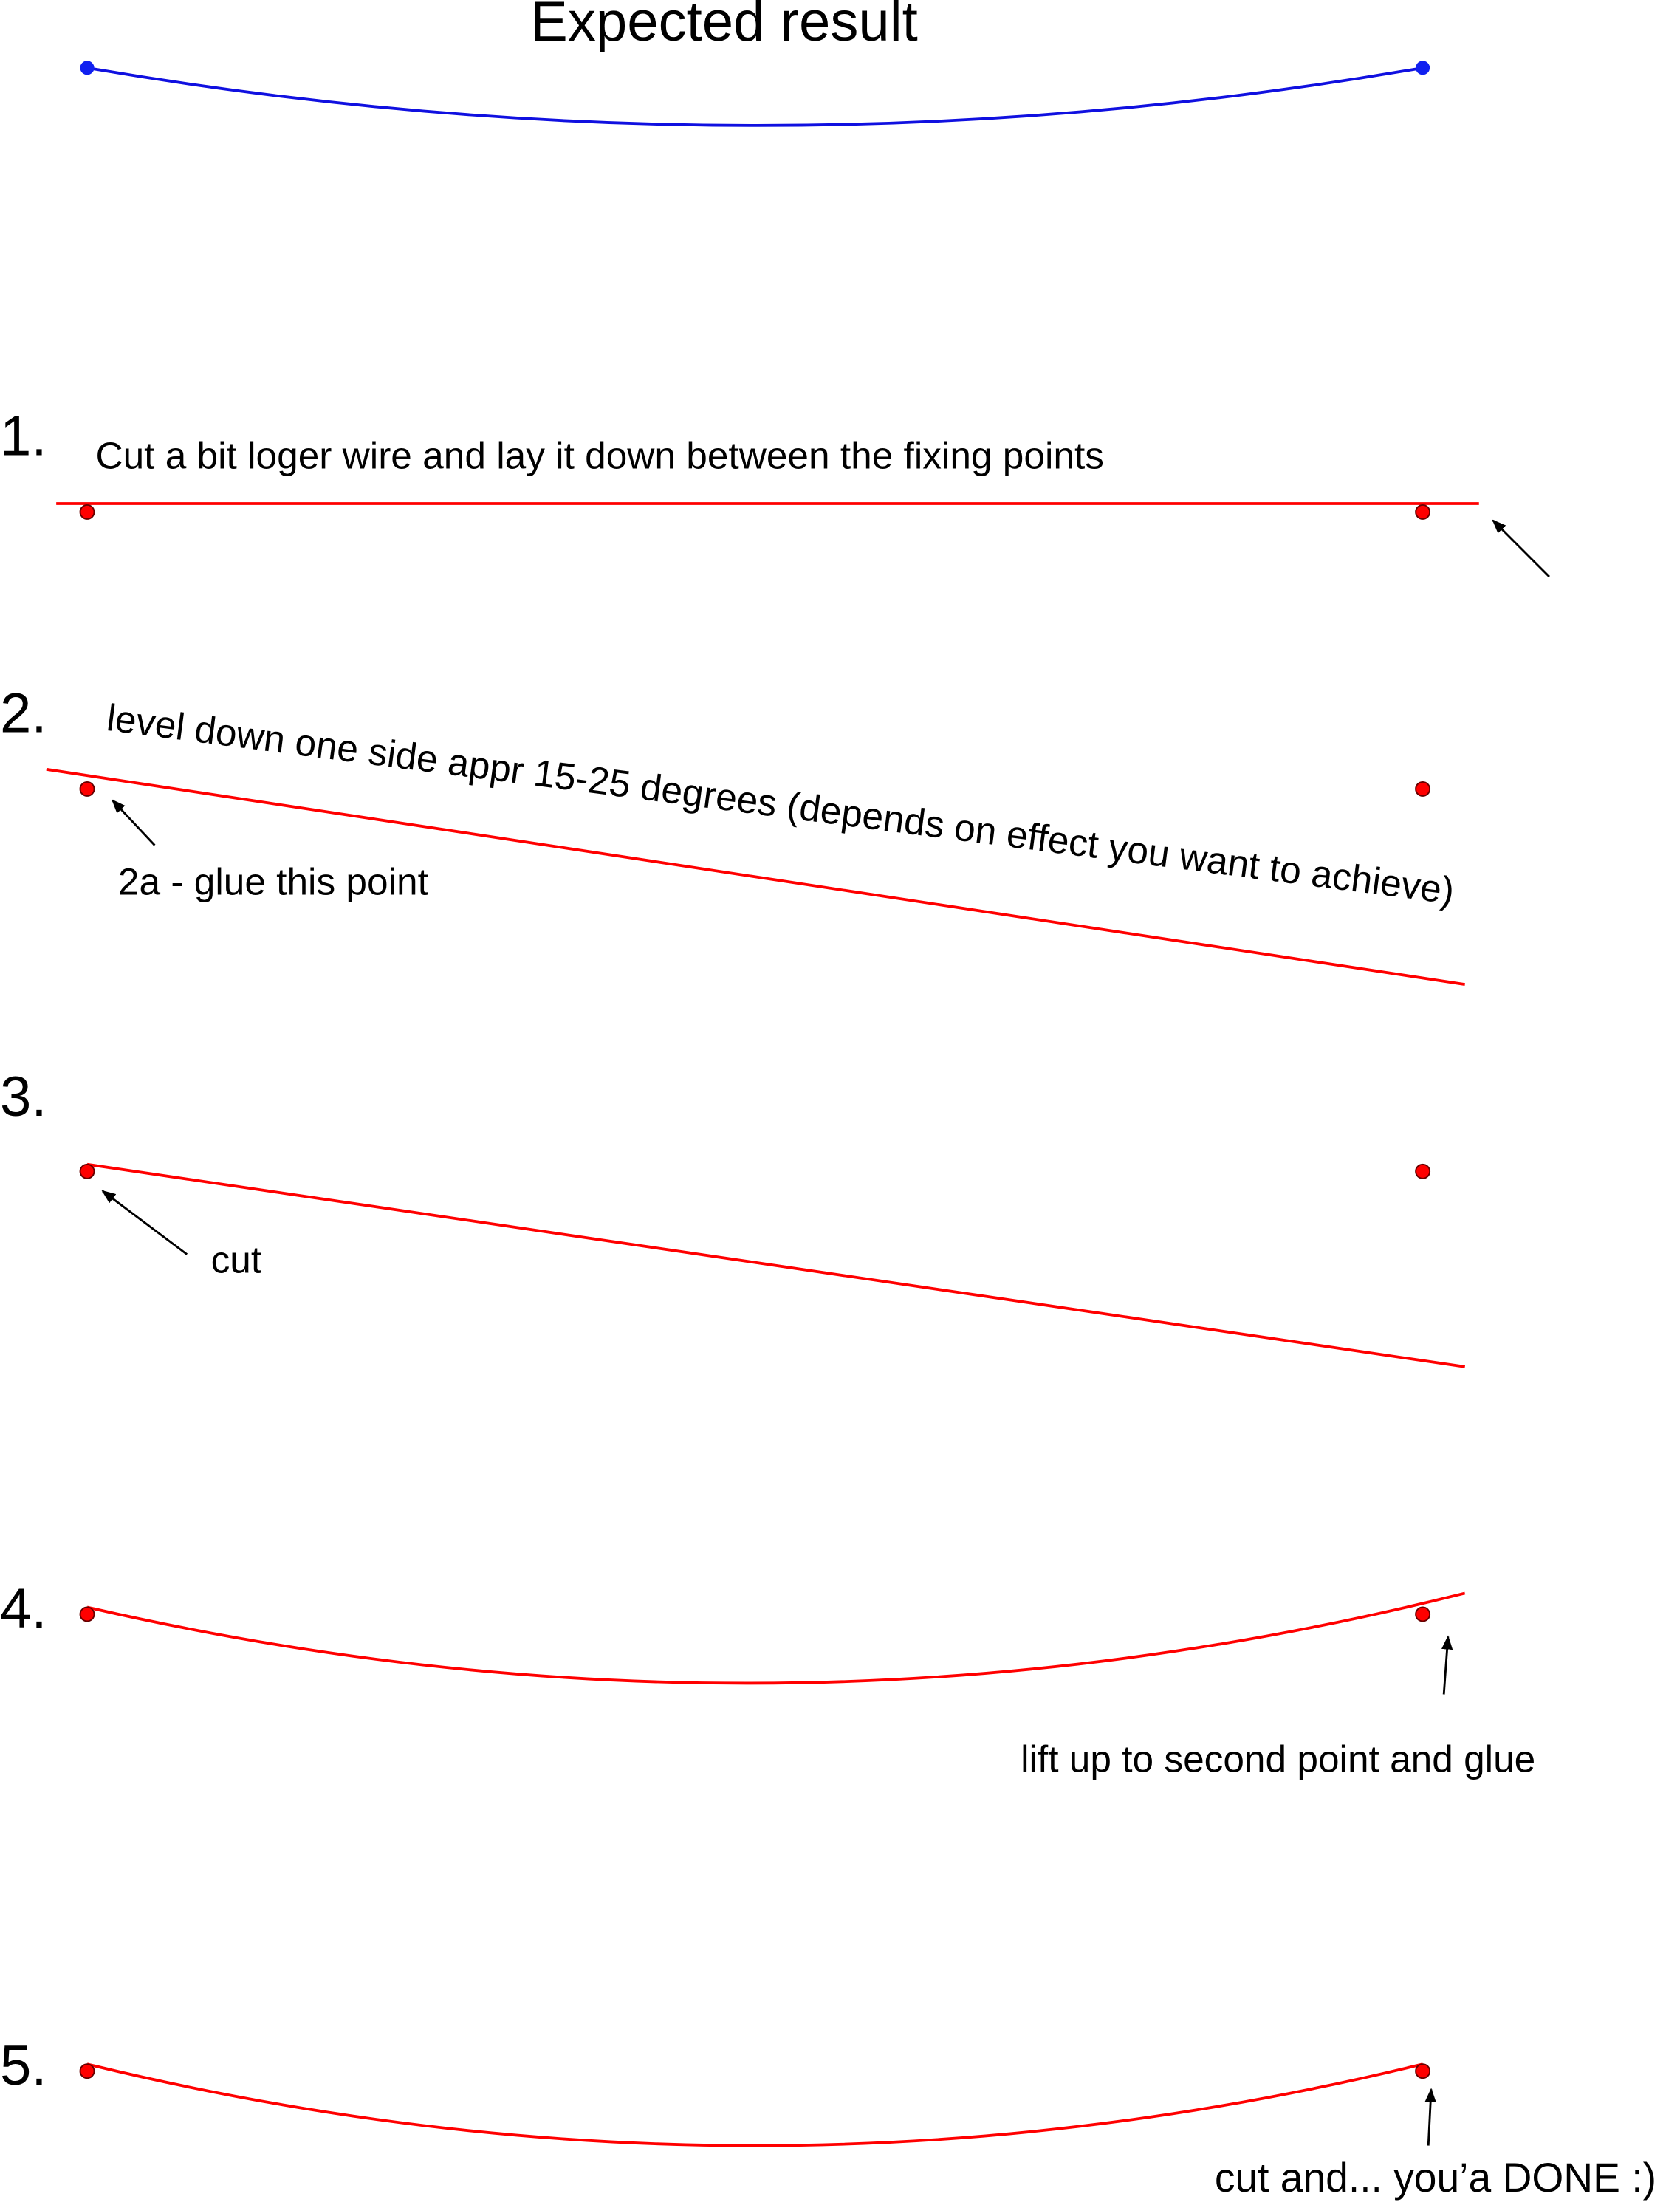 This screenshot has width=1680, height=2205. I want to click on step-note: cut, so click(237, 1259).